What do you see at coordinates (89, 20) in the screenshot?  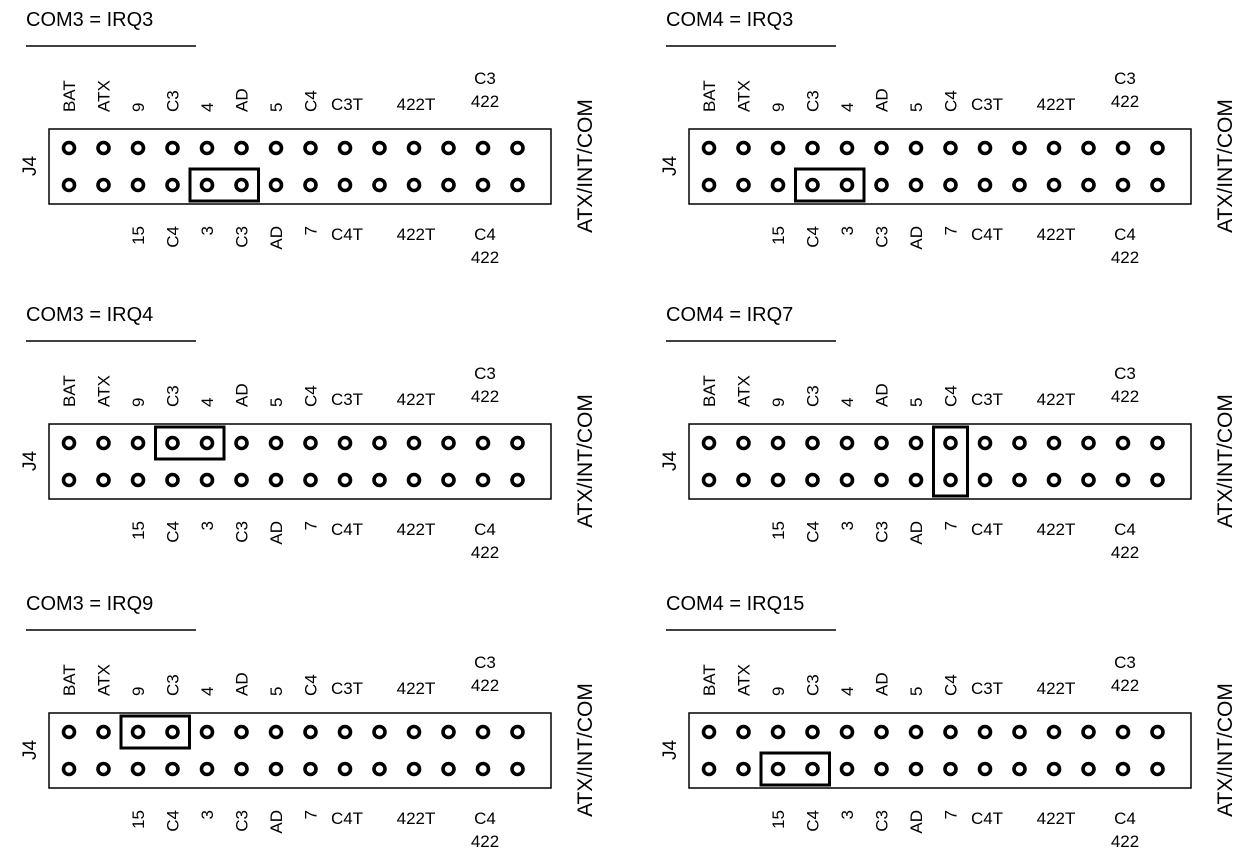 I see `panel-title: COM3 = IRQ3` at bounding box center [89, 20].